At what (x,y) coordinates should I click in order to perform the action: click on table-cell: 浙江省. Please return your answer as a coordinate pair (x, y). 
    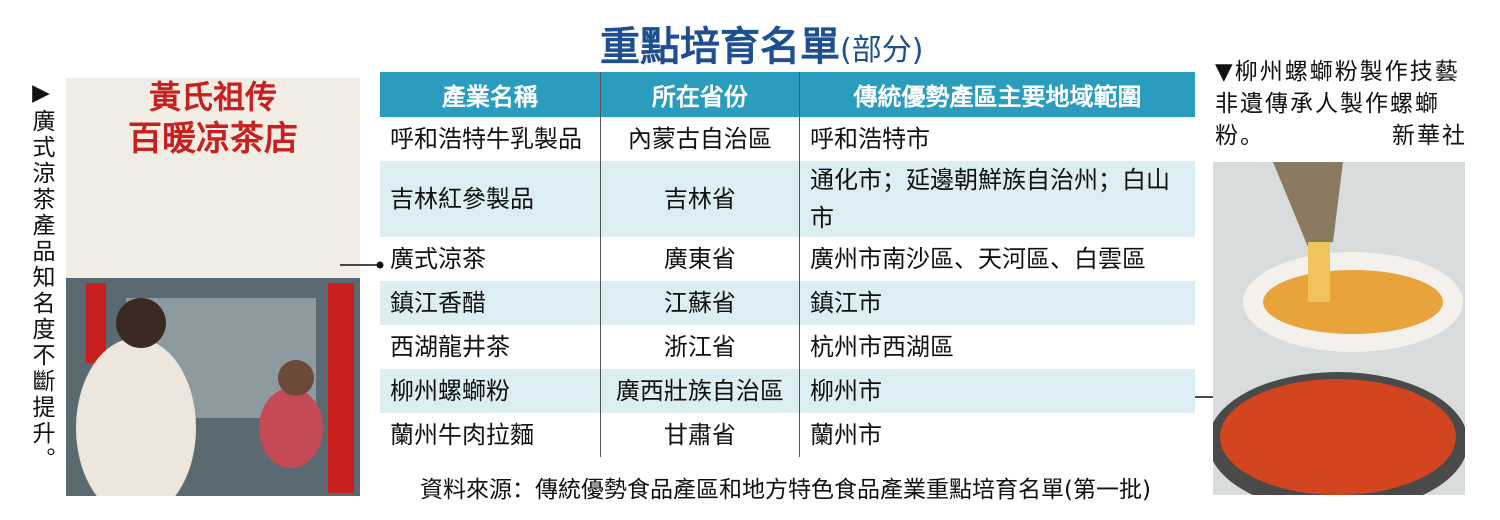
    Looking at the image, I should click on (699, 347).